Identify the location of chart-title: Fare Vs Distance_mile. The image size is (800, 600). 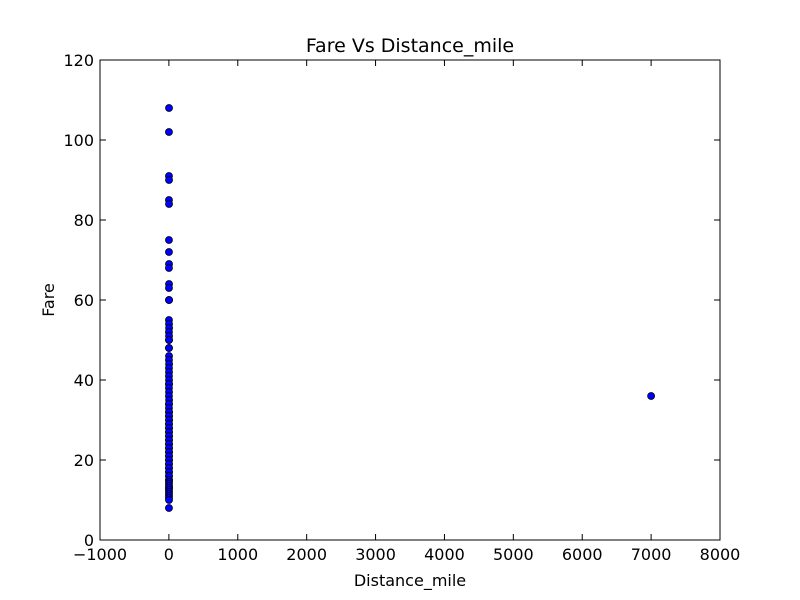
(410, 46).